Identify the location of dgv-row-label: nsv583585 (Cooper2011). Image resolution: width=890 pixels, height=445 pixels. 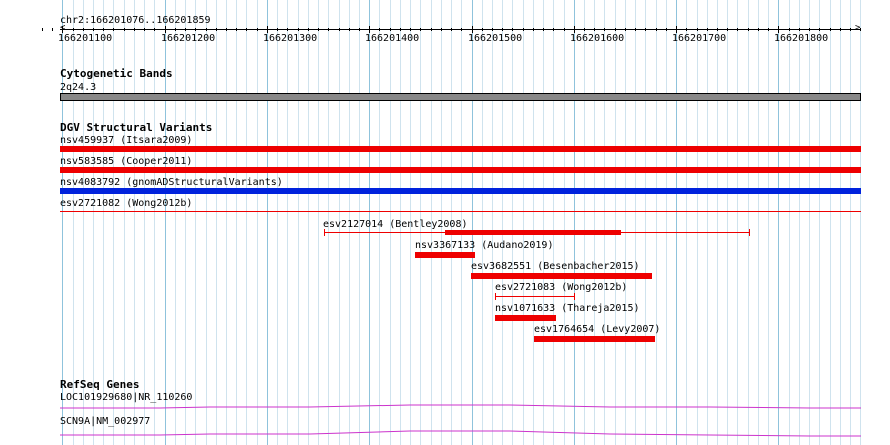
(126, 161).